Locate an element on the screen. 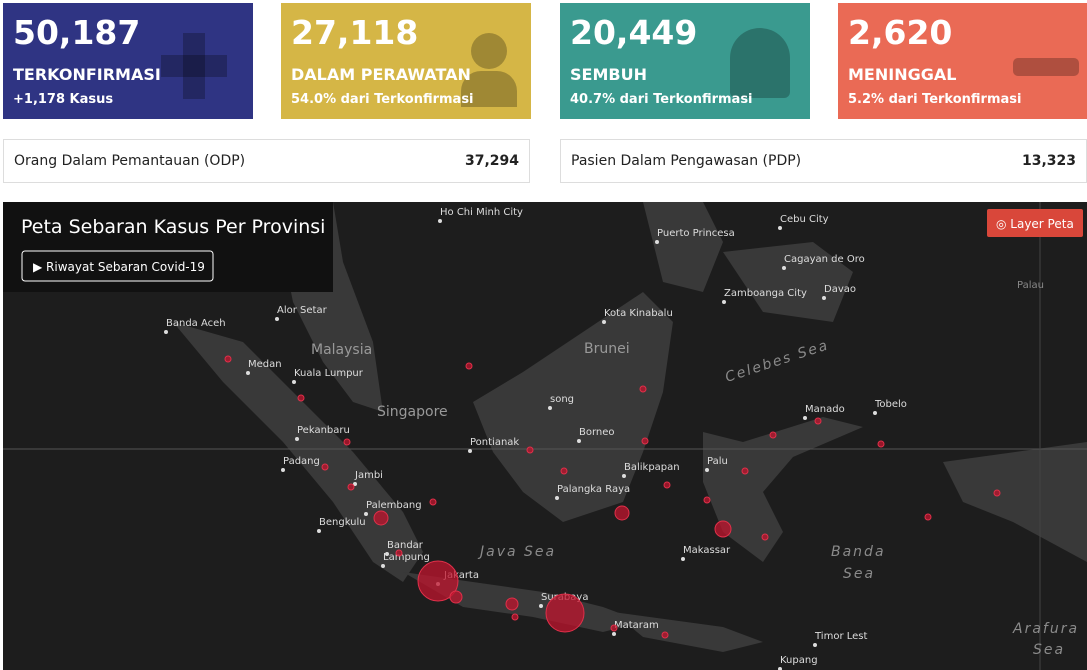  map-label: Jambi is located at coordinates (368, 475).